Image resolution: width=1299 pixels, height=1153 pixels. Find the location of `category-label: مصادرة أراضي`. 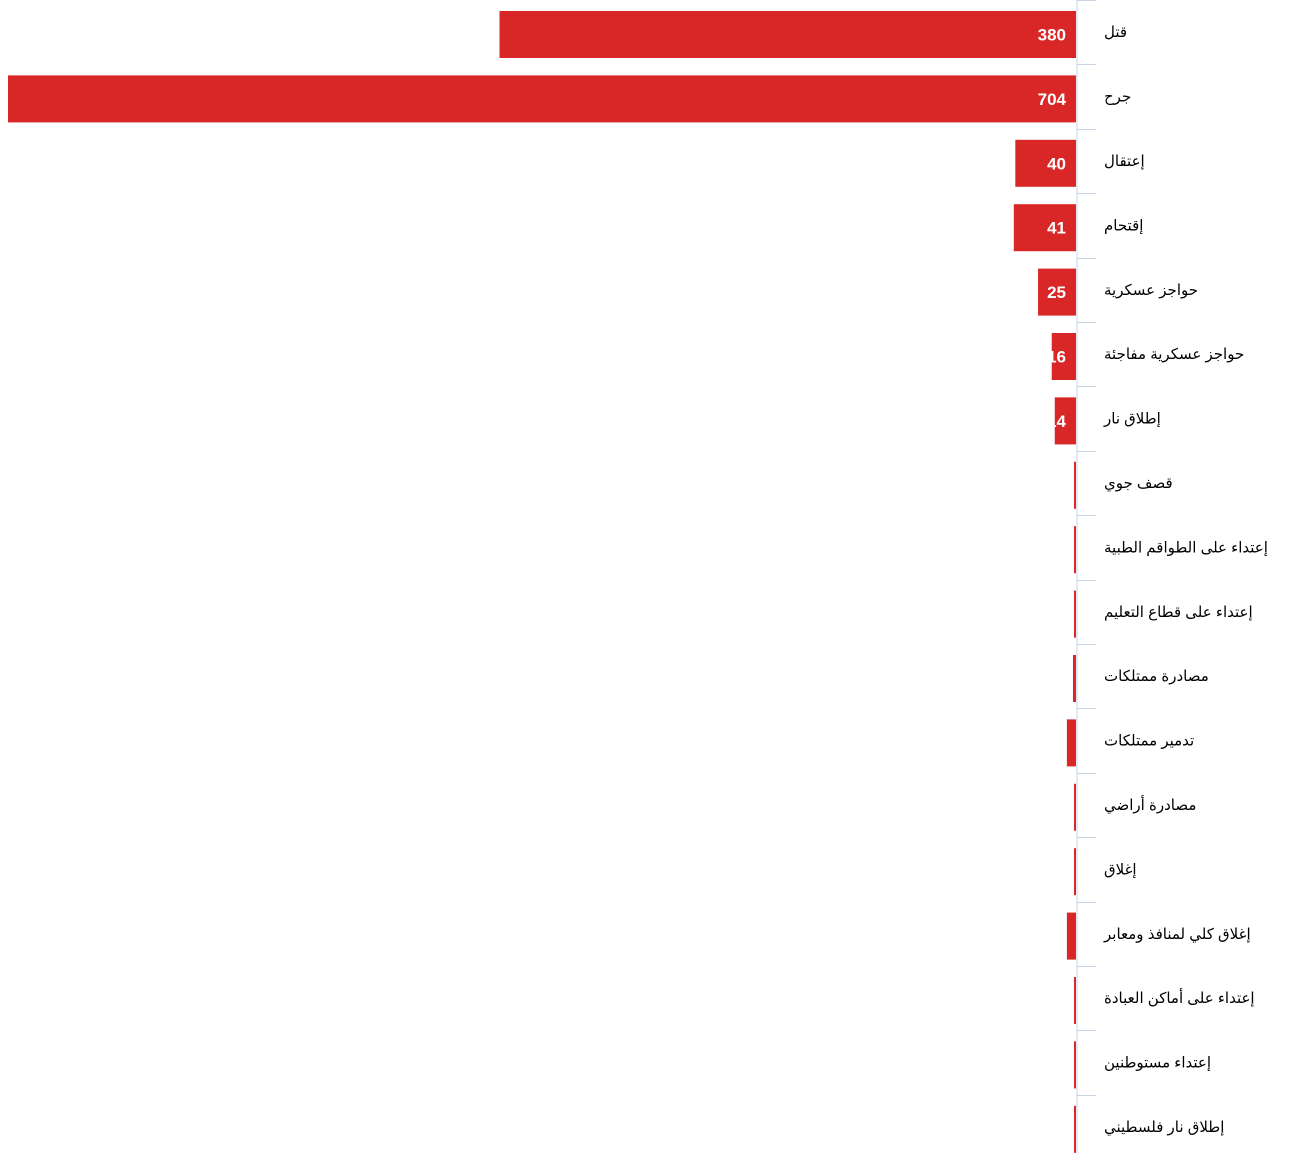

category-label: مصادرة أراضي is located at coordinates (1150, 805).